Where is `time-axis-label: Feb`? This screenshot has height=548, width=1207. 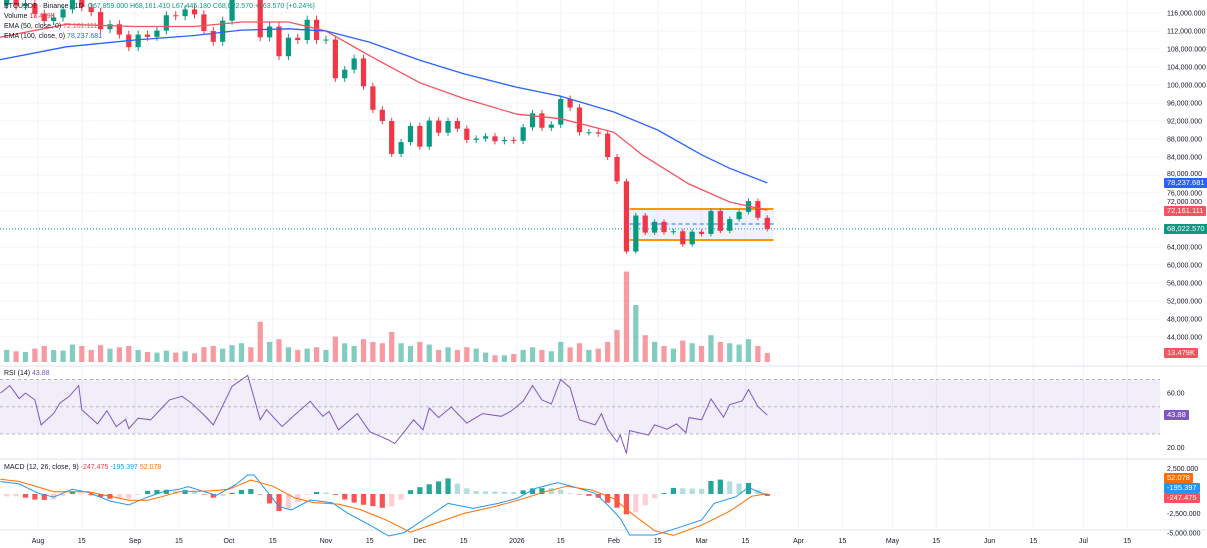
time-axis-label: Feb is located at coordinates (614, 541).